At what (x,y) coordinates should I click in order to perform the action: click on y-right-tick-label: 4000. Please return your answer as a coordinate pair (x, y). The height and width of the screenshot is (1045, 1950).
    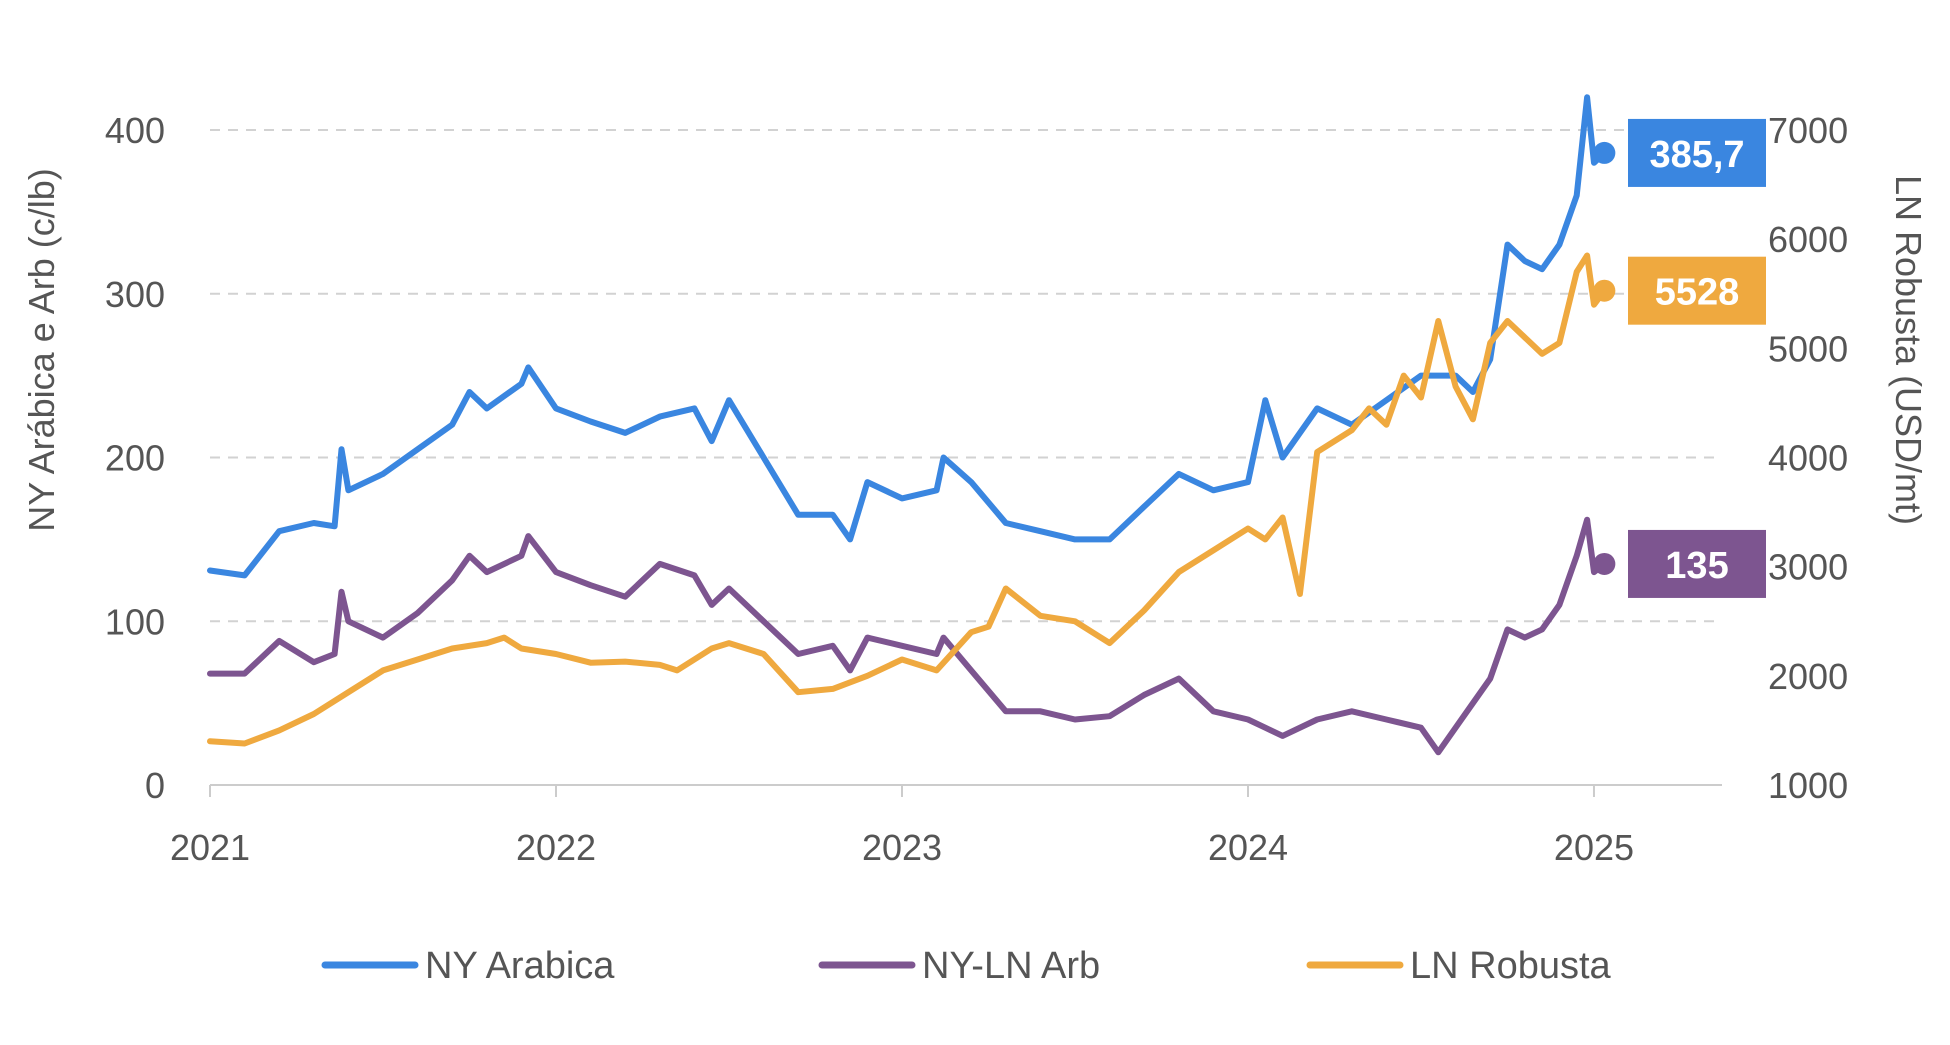
    Looking at the image, I should click on (1808, 458).